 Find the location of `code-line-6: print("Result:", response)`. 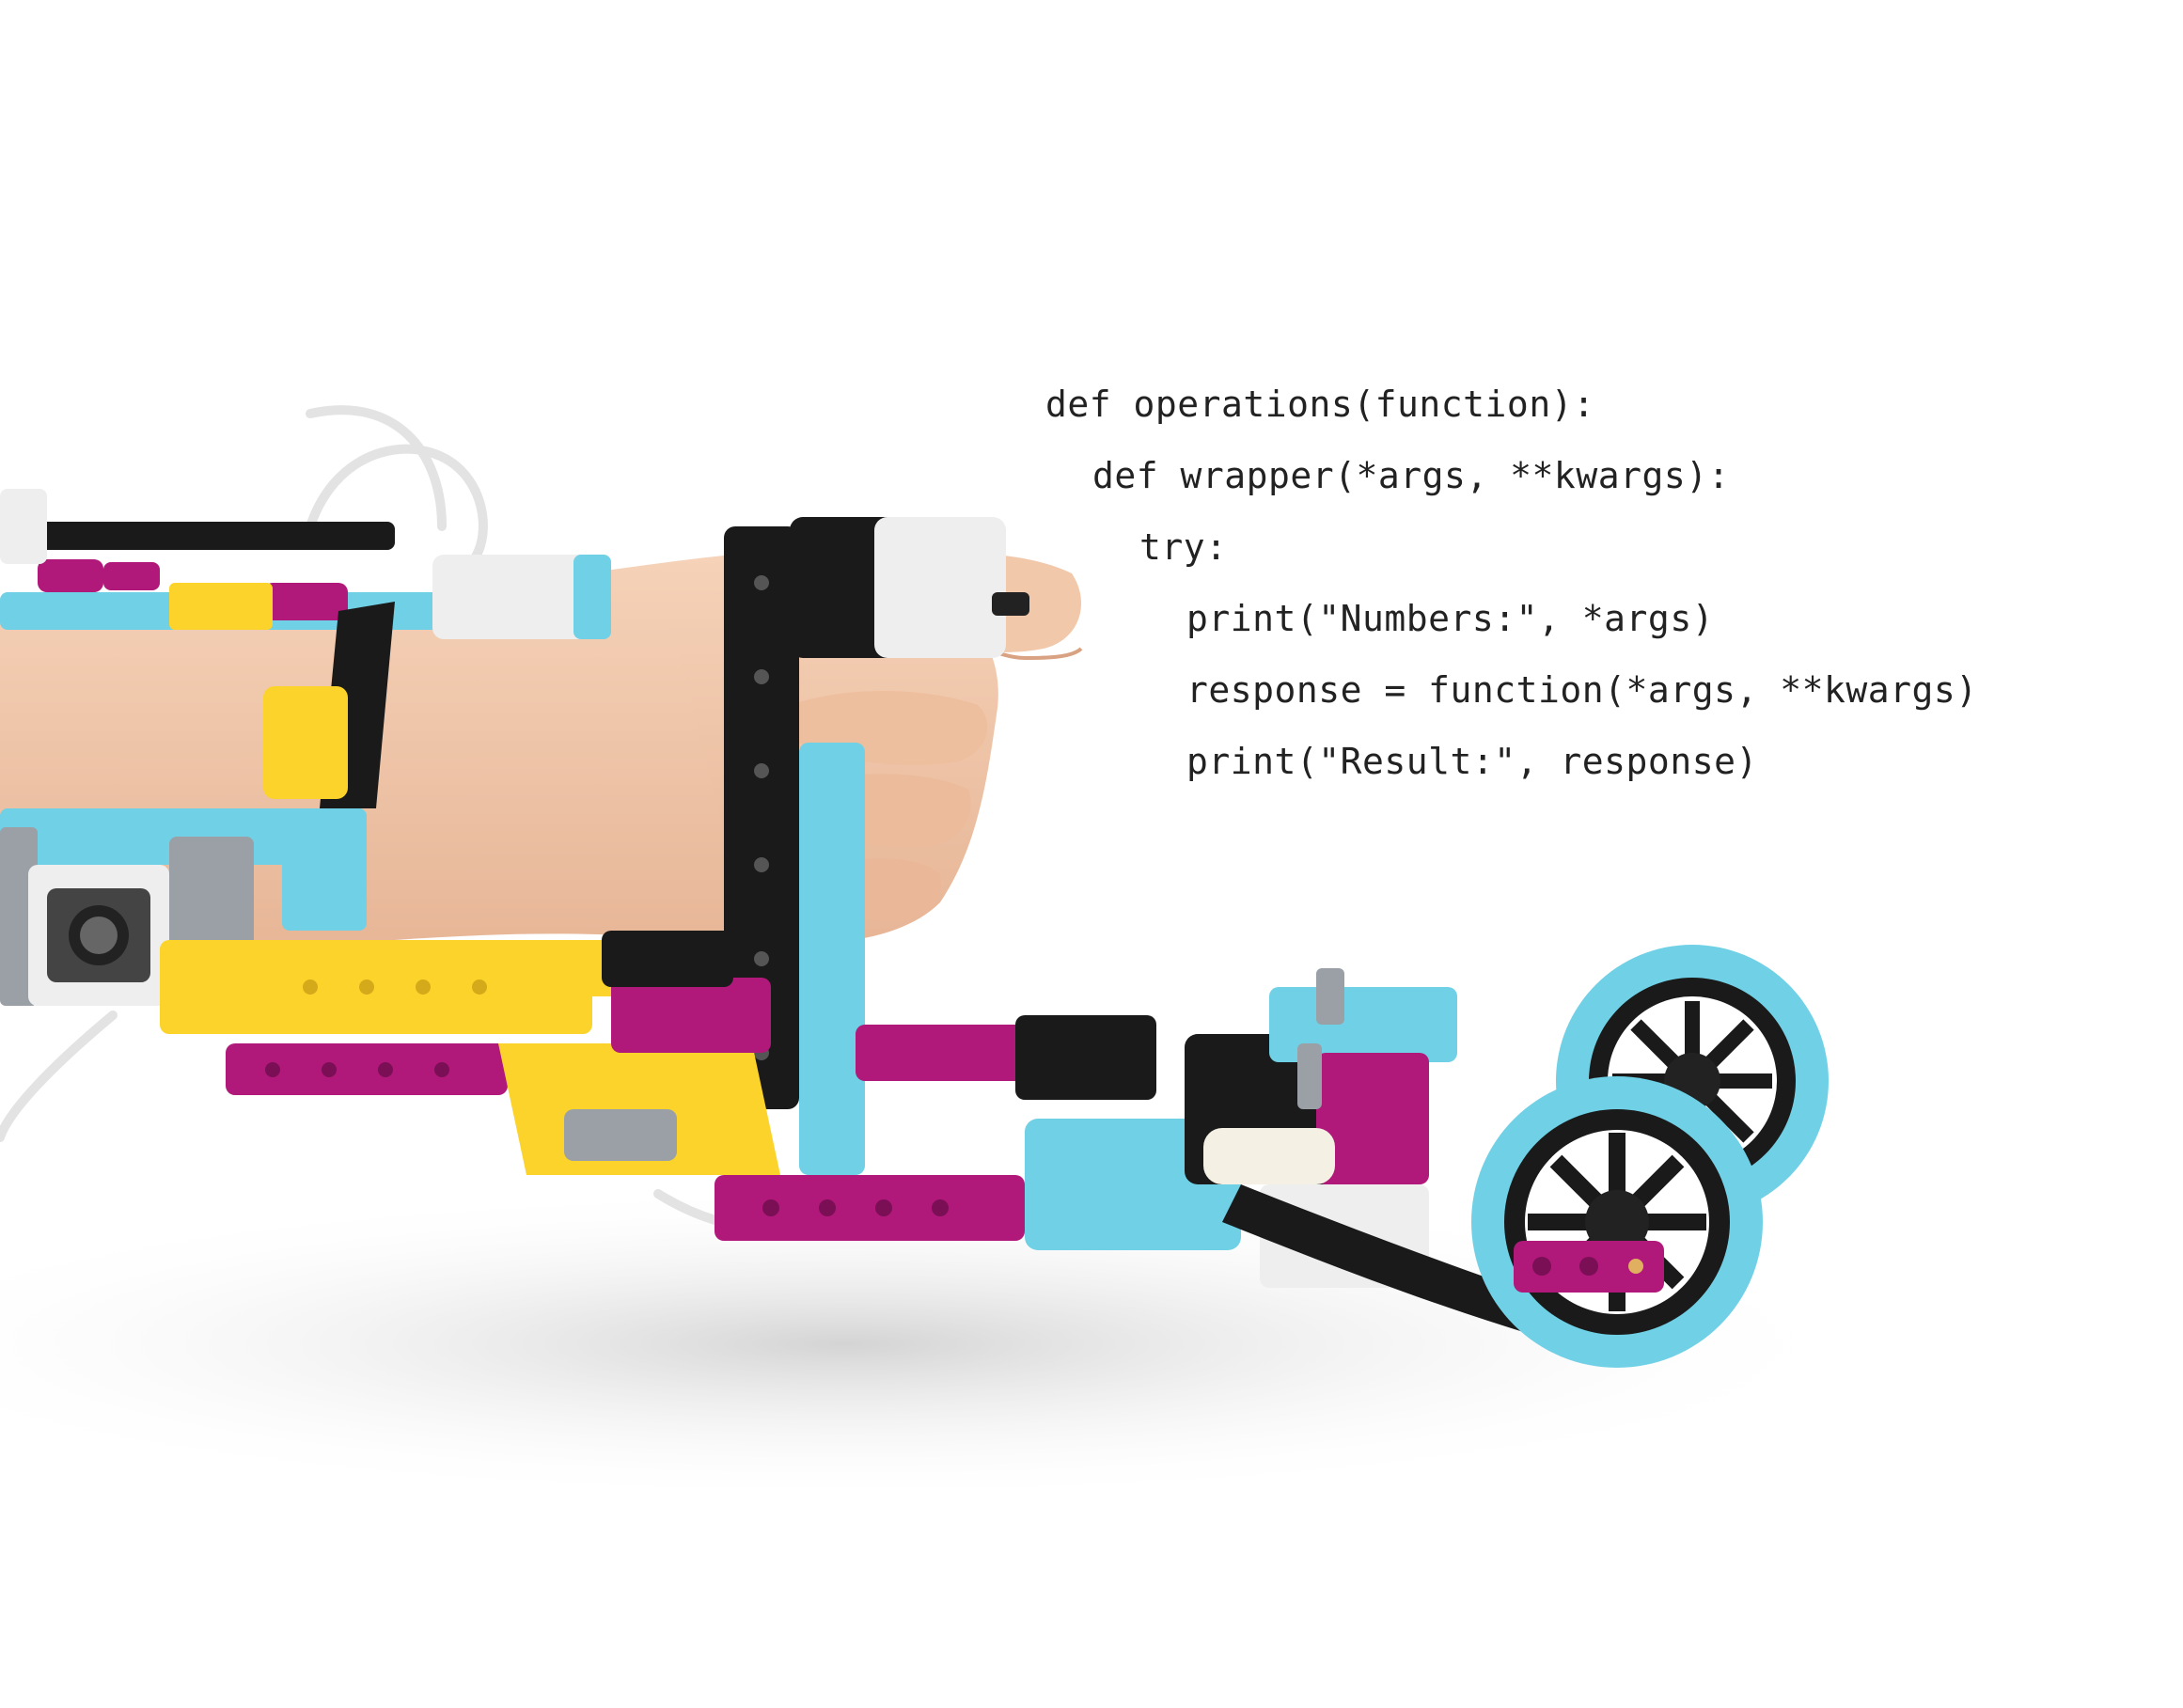

code-line-6: print("Result:", response) is located at coordinates (1472, 761).